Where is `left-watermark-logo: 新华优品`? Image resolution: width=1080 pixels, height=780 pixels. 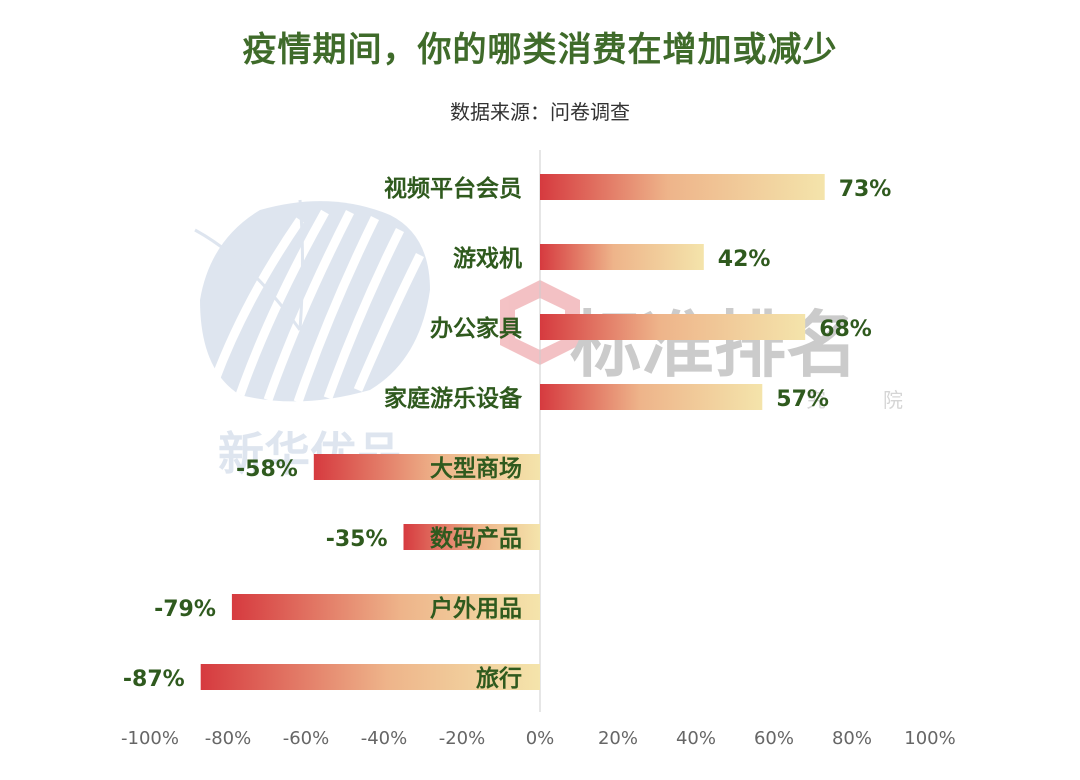
left-watermark-logo: 新华优品 is located at coordinates (312, 340).